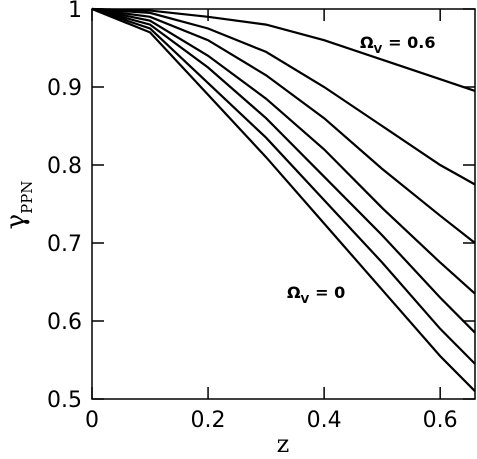  Describe the element at coordinates (27, 197) in the screenshot. I see `y-label-subscript: PPN` at that location.